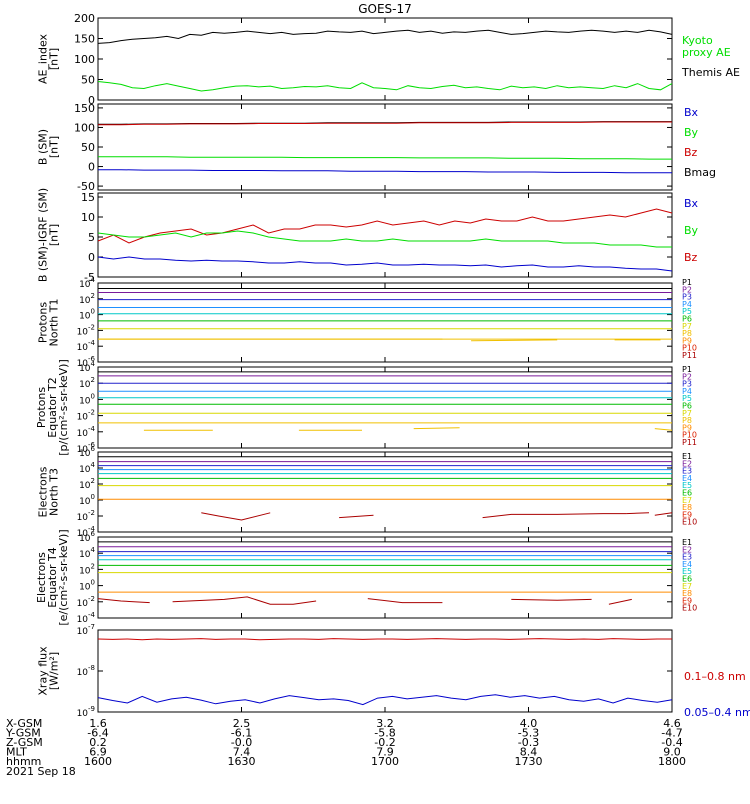 Image resolution: width=750 pixels, height=804 pixels. Describe the element at coordinates (86, 630) in the screenshot. I see `y-tick-label: 10-7` at that location.